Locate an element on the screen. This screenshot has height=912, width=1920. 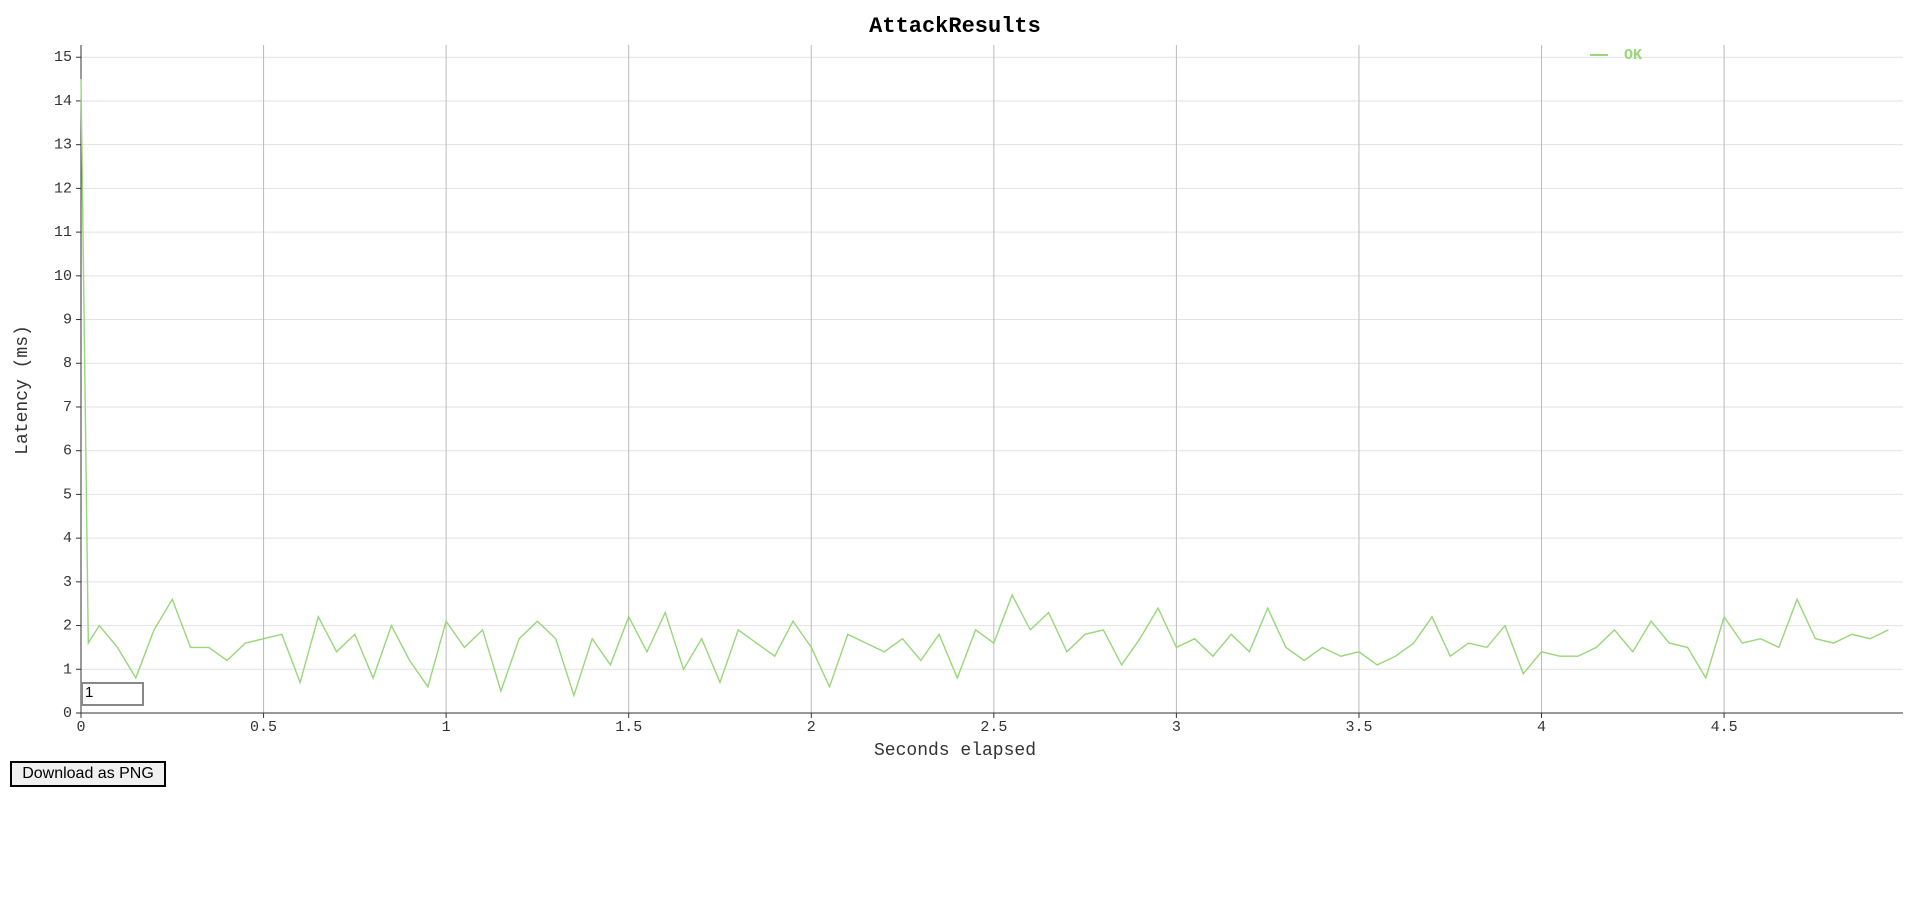
y-tick-label: 10 is located at coordinates (63, 276).